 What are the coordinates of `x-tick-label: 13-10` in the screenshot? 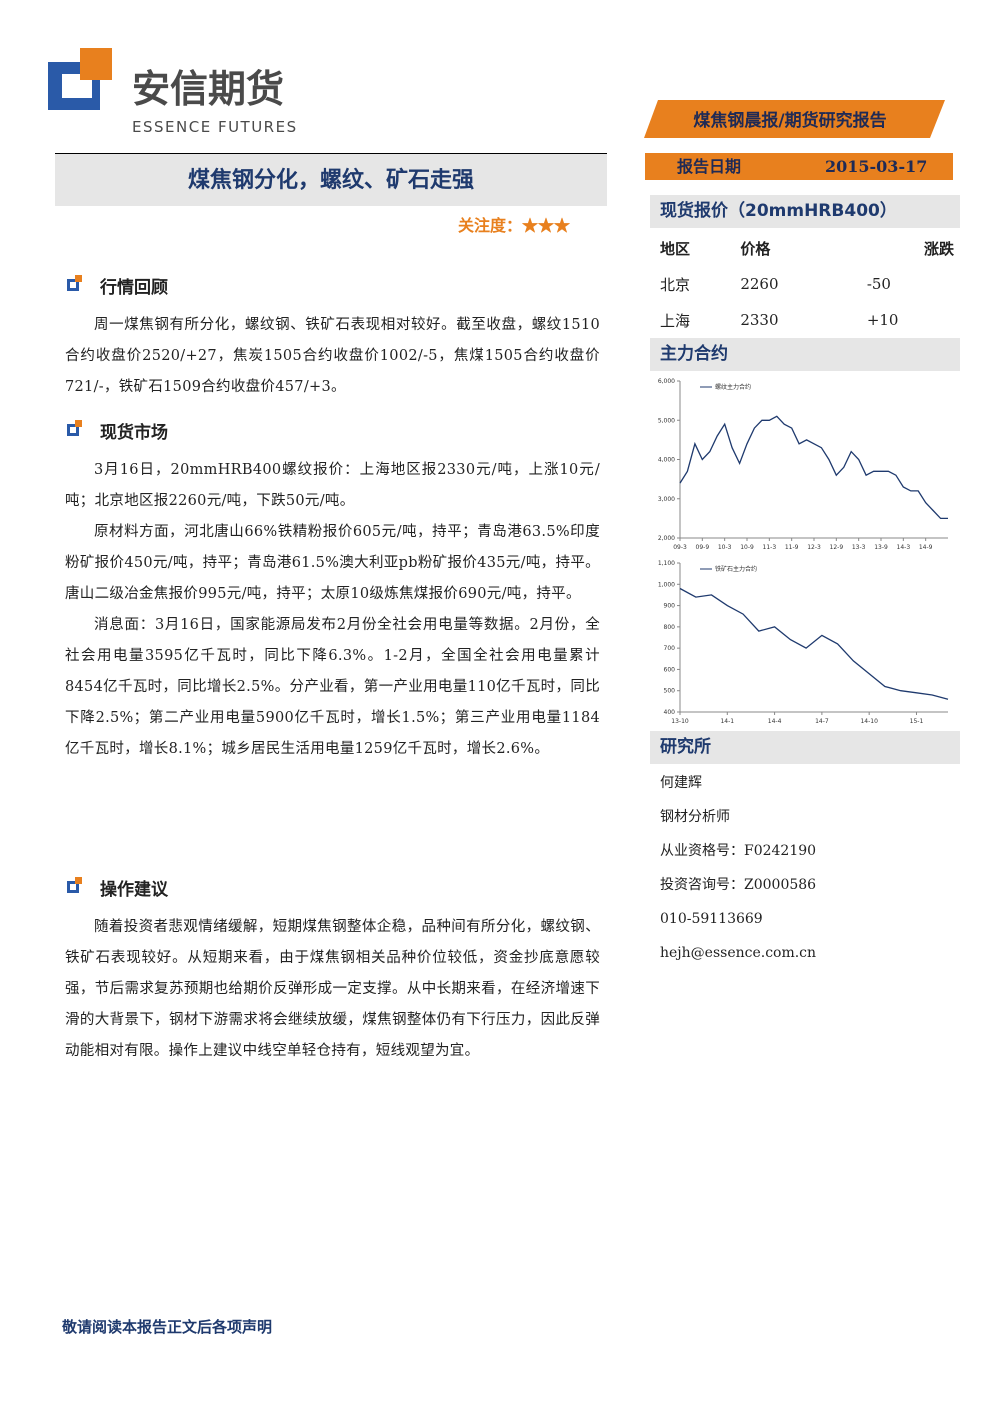 It's located at (680, 721).